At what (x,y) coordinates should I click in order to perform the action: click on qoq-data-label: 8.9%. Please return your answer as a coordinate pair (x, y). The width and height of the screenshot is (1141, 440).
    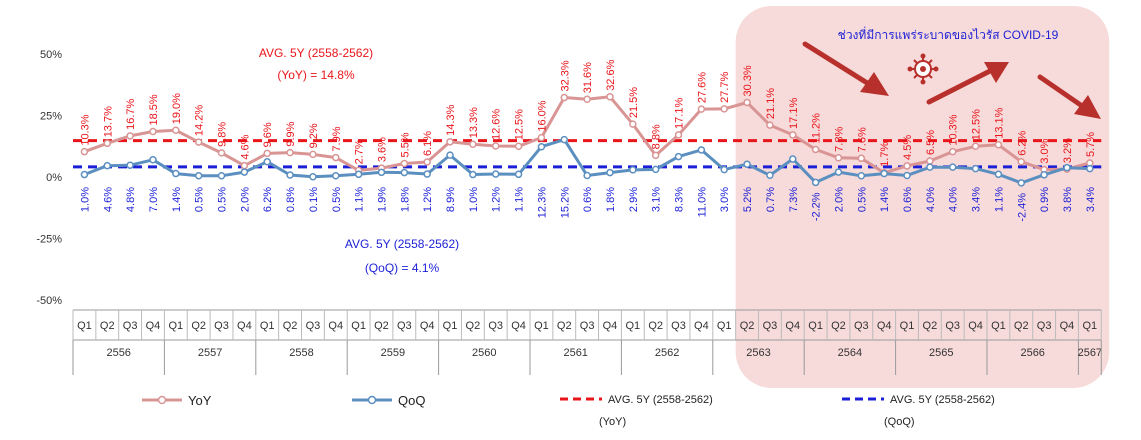
    Looking at the image, I should click on (451, 199).